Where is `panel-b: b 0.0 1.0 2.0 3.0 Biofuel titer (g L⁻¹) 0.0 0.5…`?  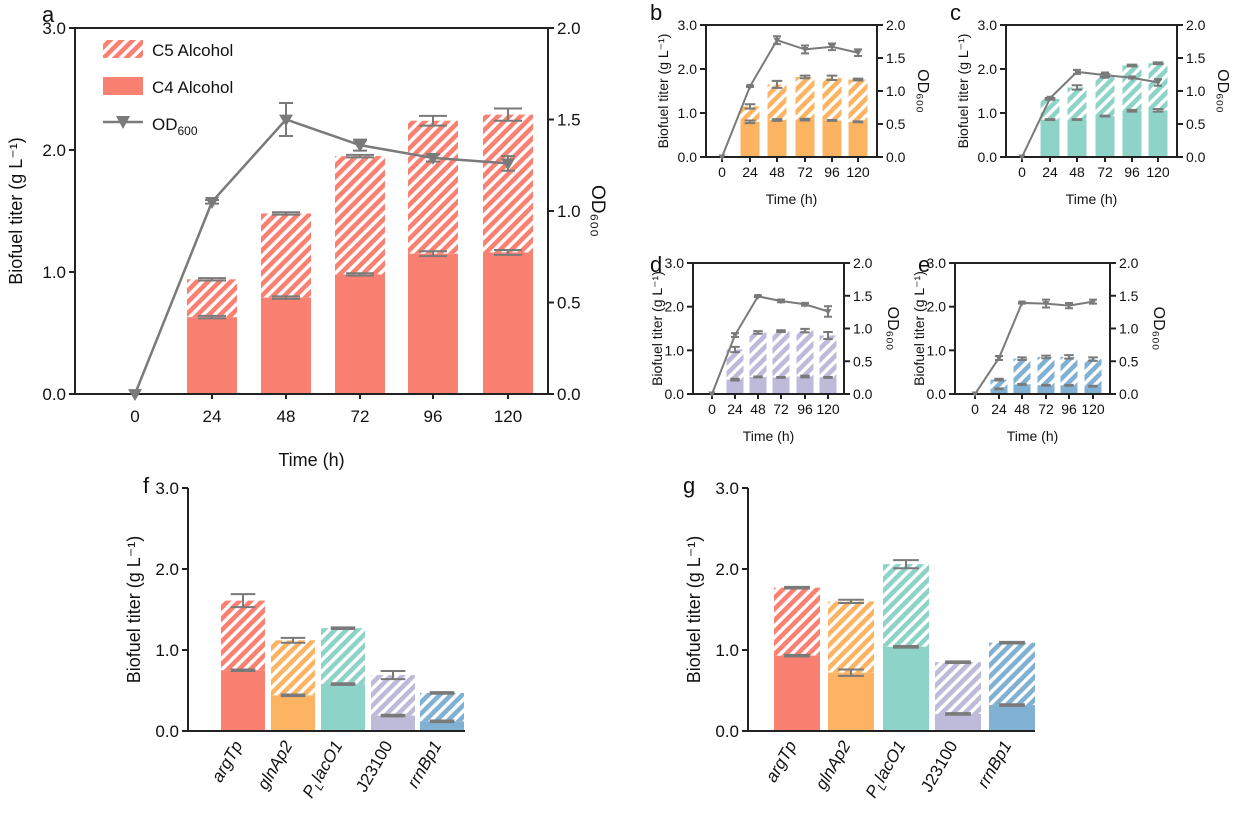 panel-b: b 0.0 1.0 2.0 3.0 Biofuel titer (g L⁻¹) 0.0 0.5… is located at coordinates (790, 103).